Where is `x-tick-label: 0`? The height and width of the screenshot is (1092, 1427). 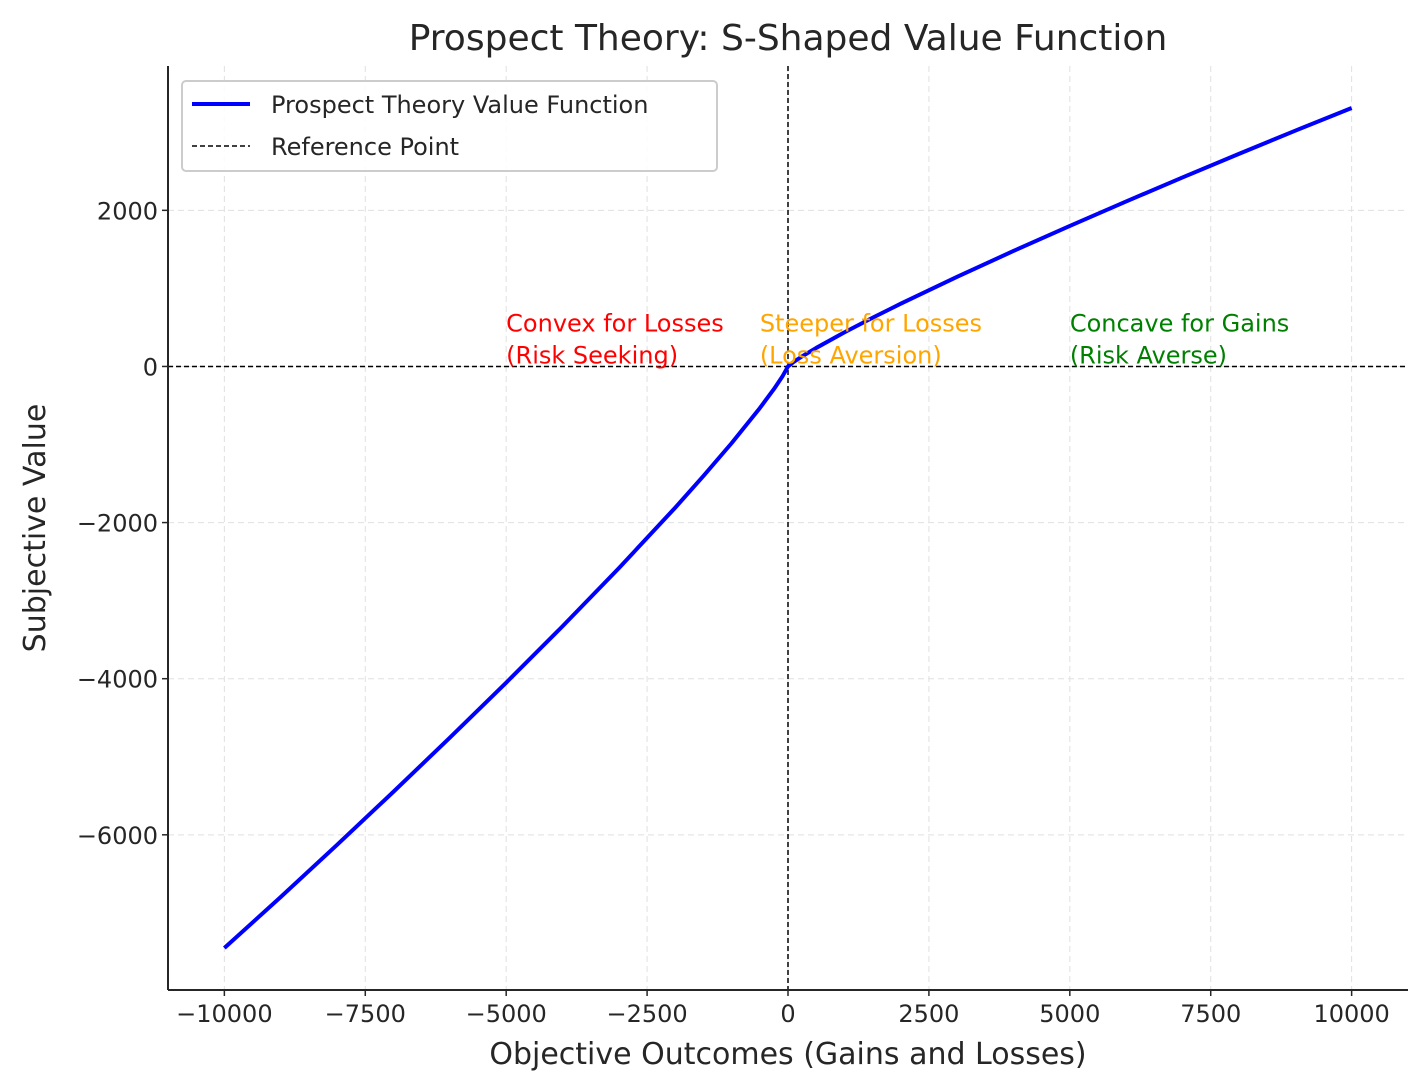
x-tick-label: 0 is located at coordinates (787, 1014).